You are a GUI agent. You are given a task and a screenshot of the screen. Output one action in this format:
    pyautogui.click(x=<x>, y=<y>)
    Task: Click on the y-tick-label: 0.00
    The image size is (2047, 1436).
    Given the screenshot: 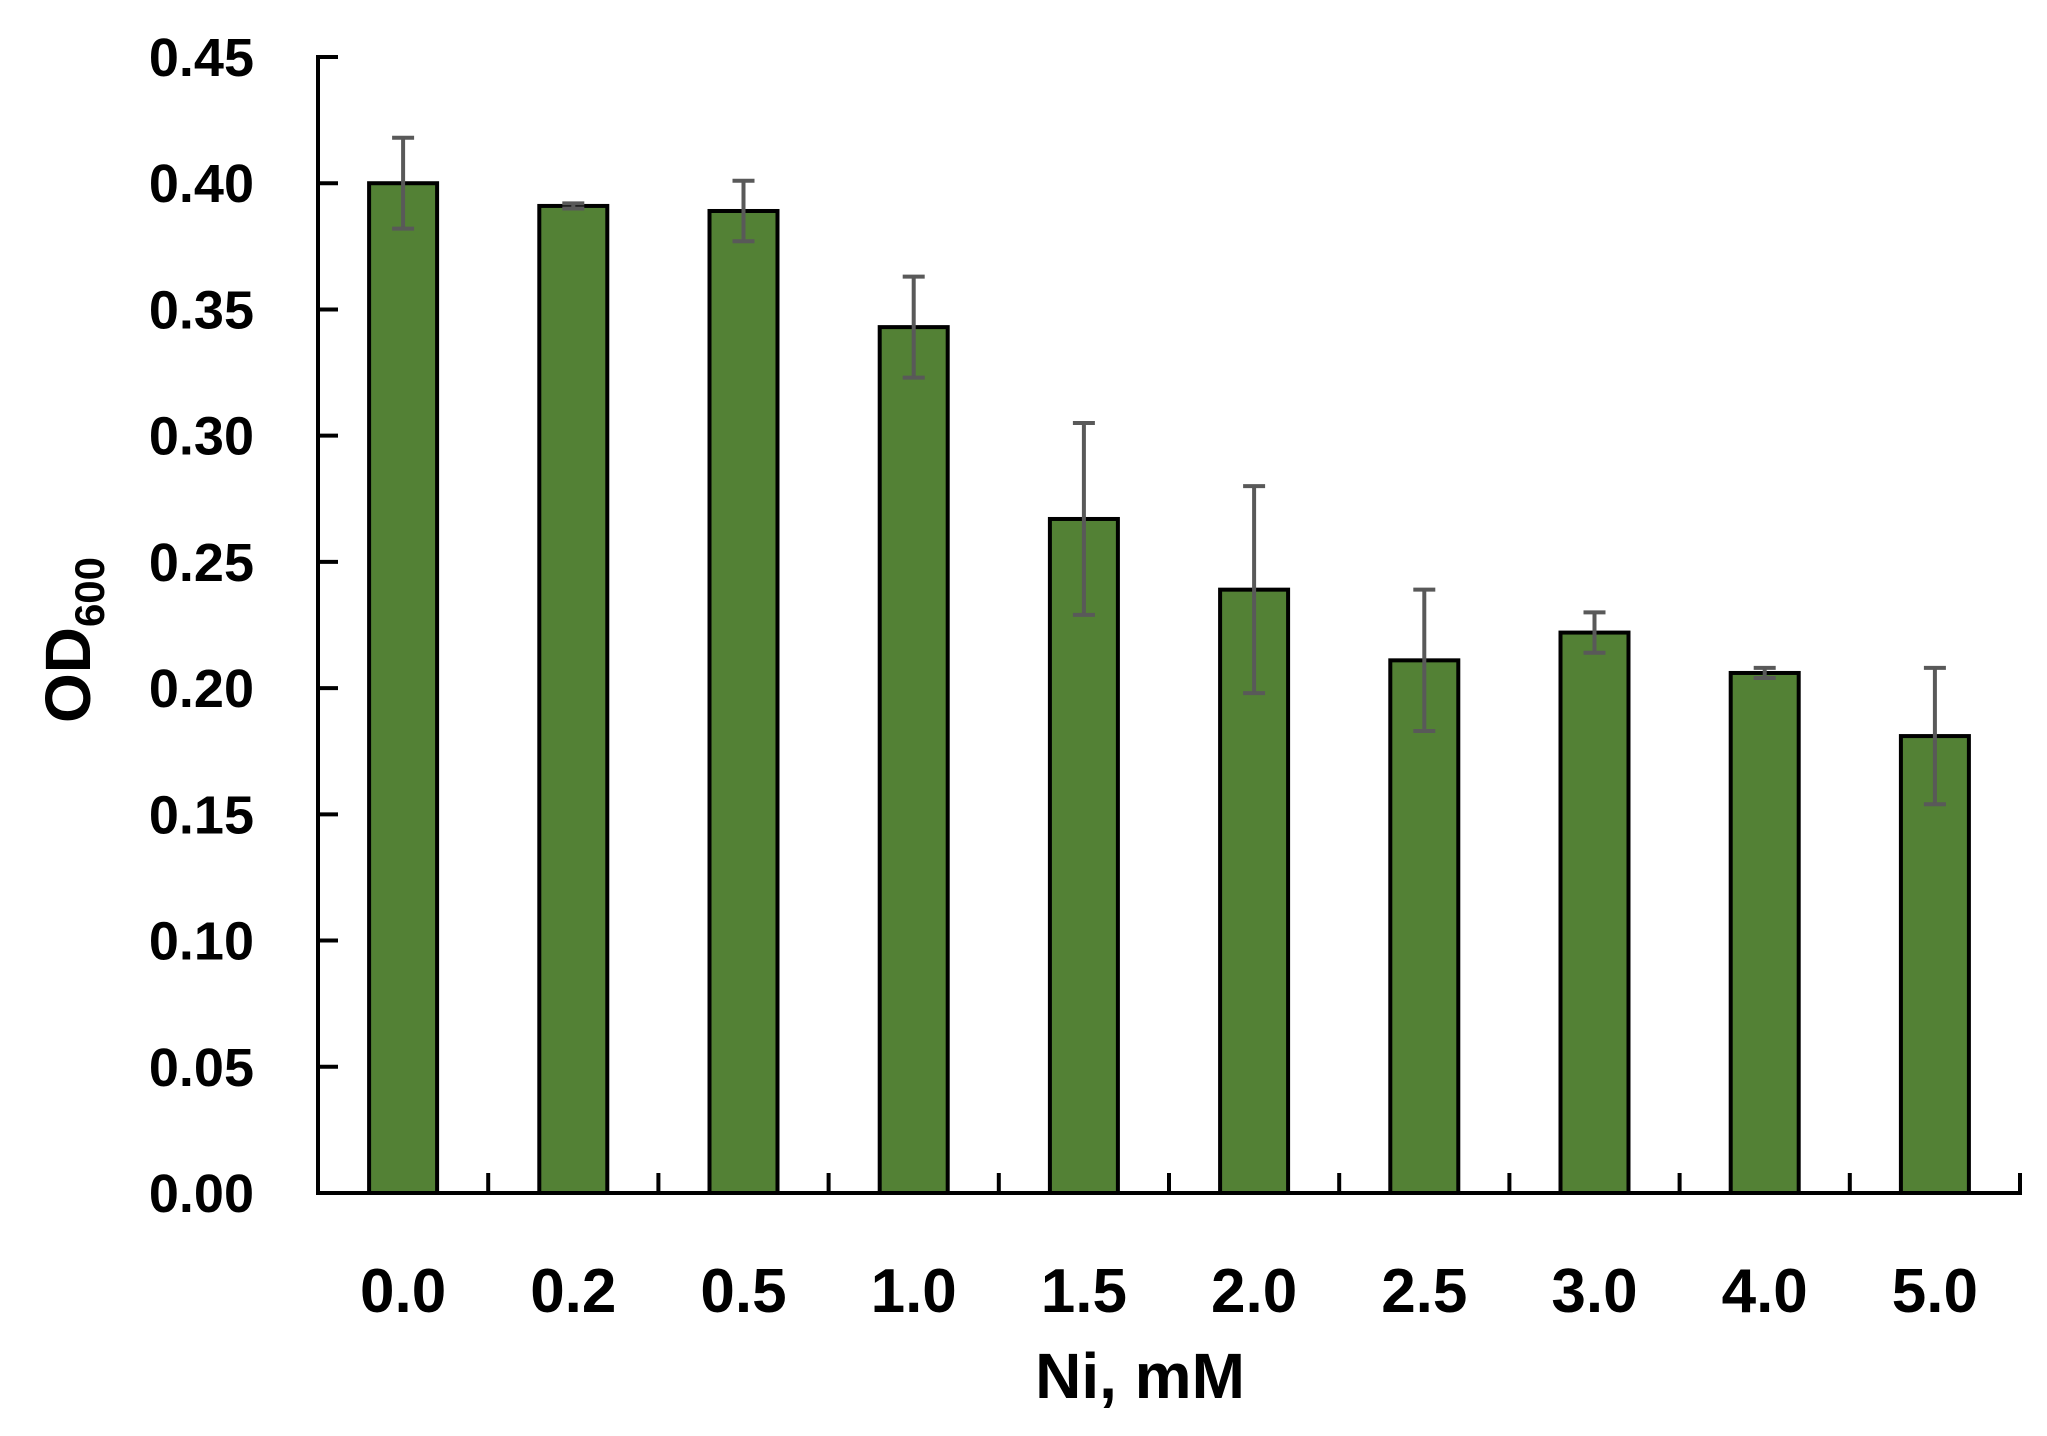 What is the action you would take?
    pyautogui.click(x=201, y=1194)
    